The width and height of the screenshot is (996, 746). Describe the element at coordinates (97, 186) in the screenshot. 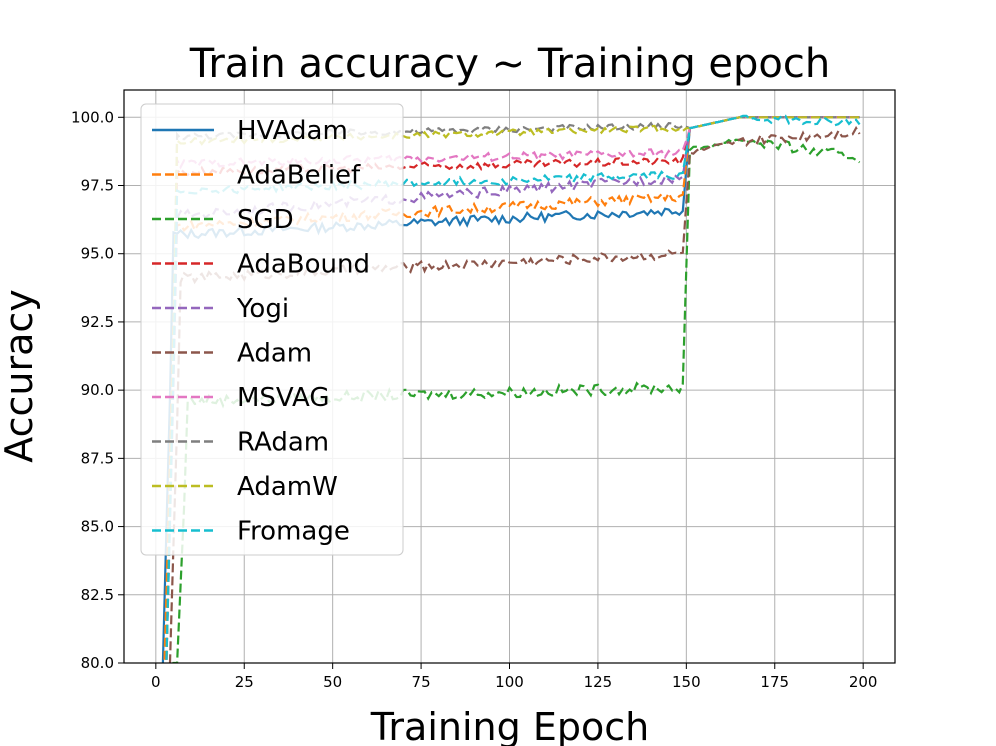

I see `y-tick-label: 97.5` at that location.